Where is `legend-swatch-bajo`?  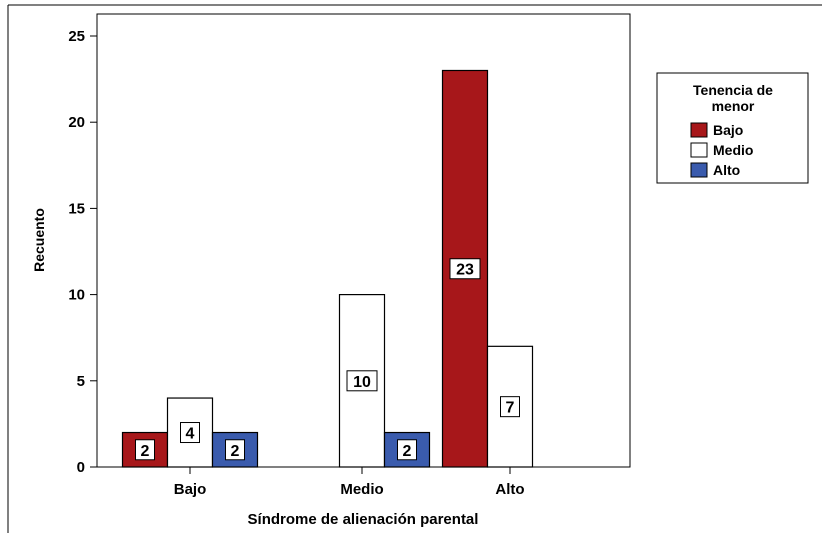
legend-swatch-bajo is located at coordinates (699, 130).